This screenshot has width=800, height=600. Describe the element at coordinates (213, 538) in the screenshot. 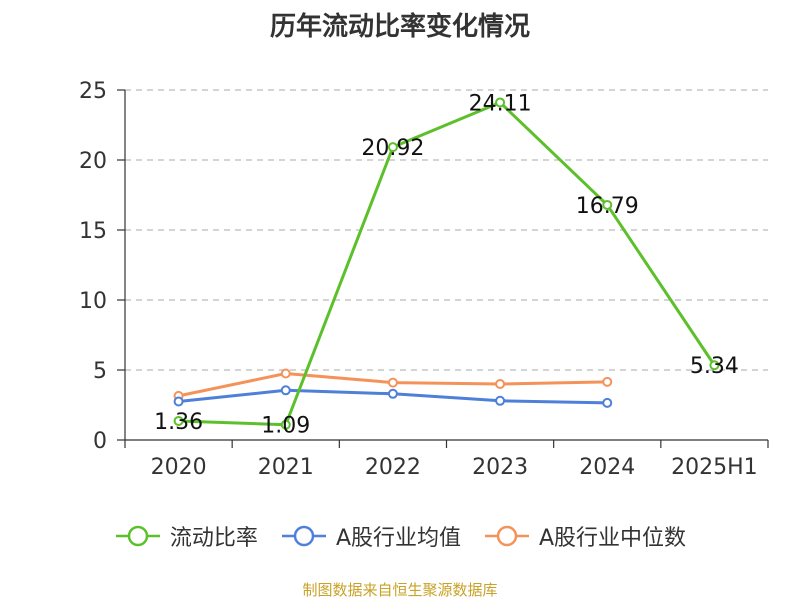

I see `legend-label: 流动比率` at that location.